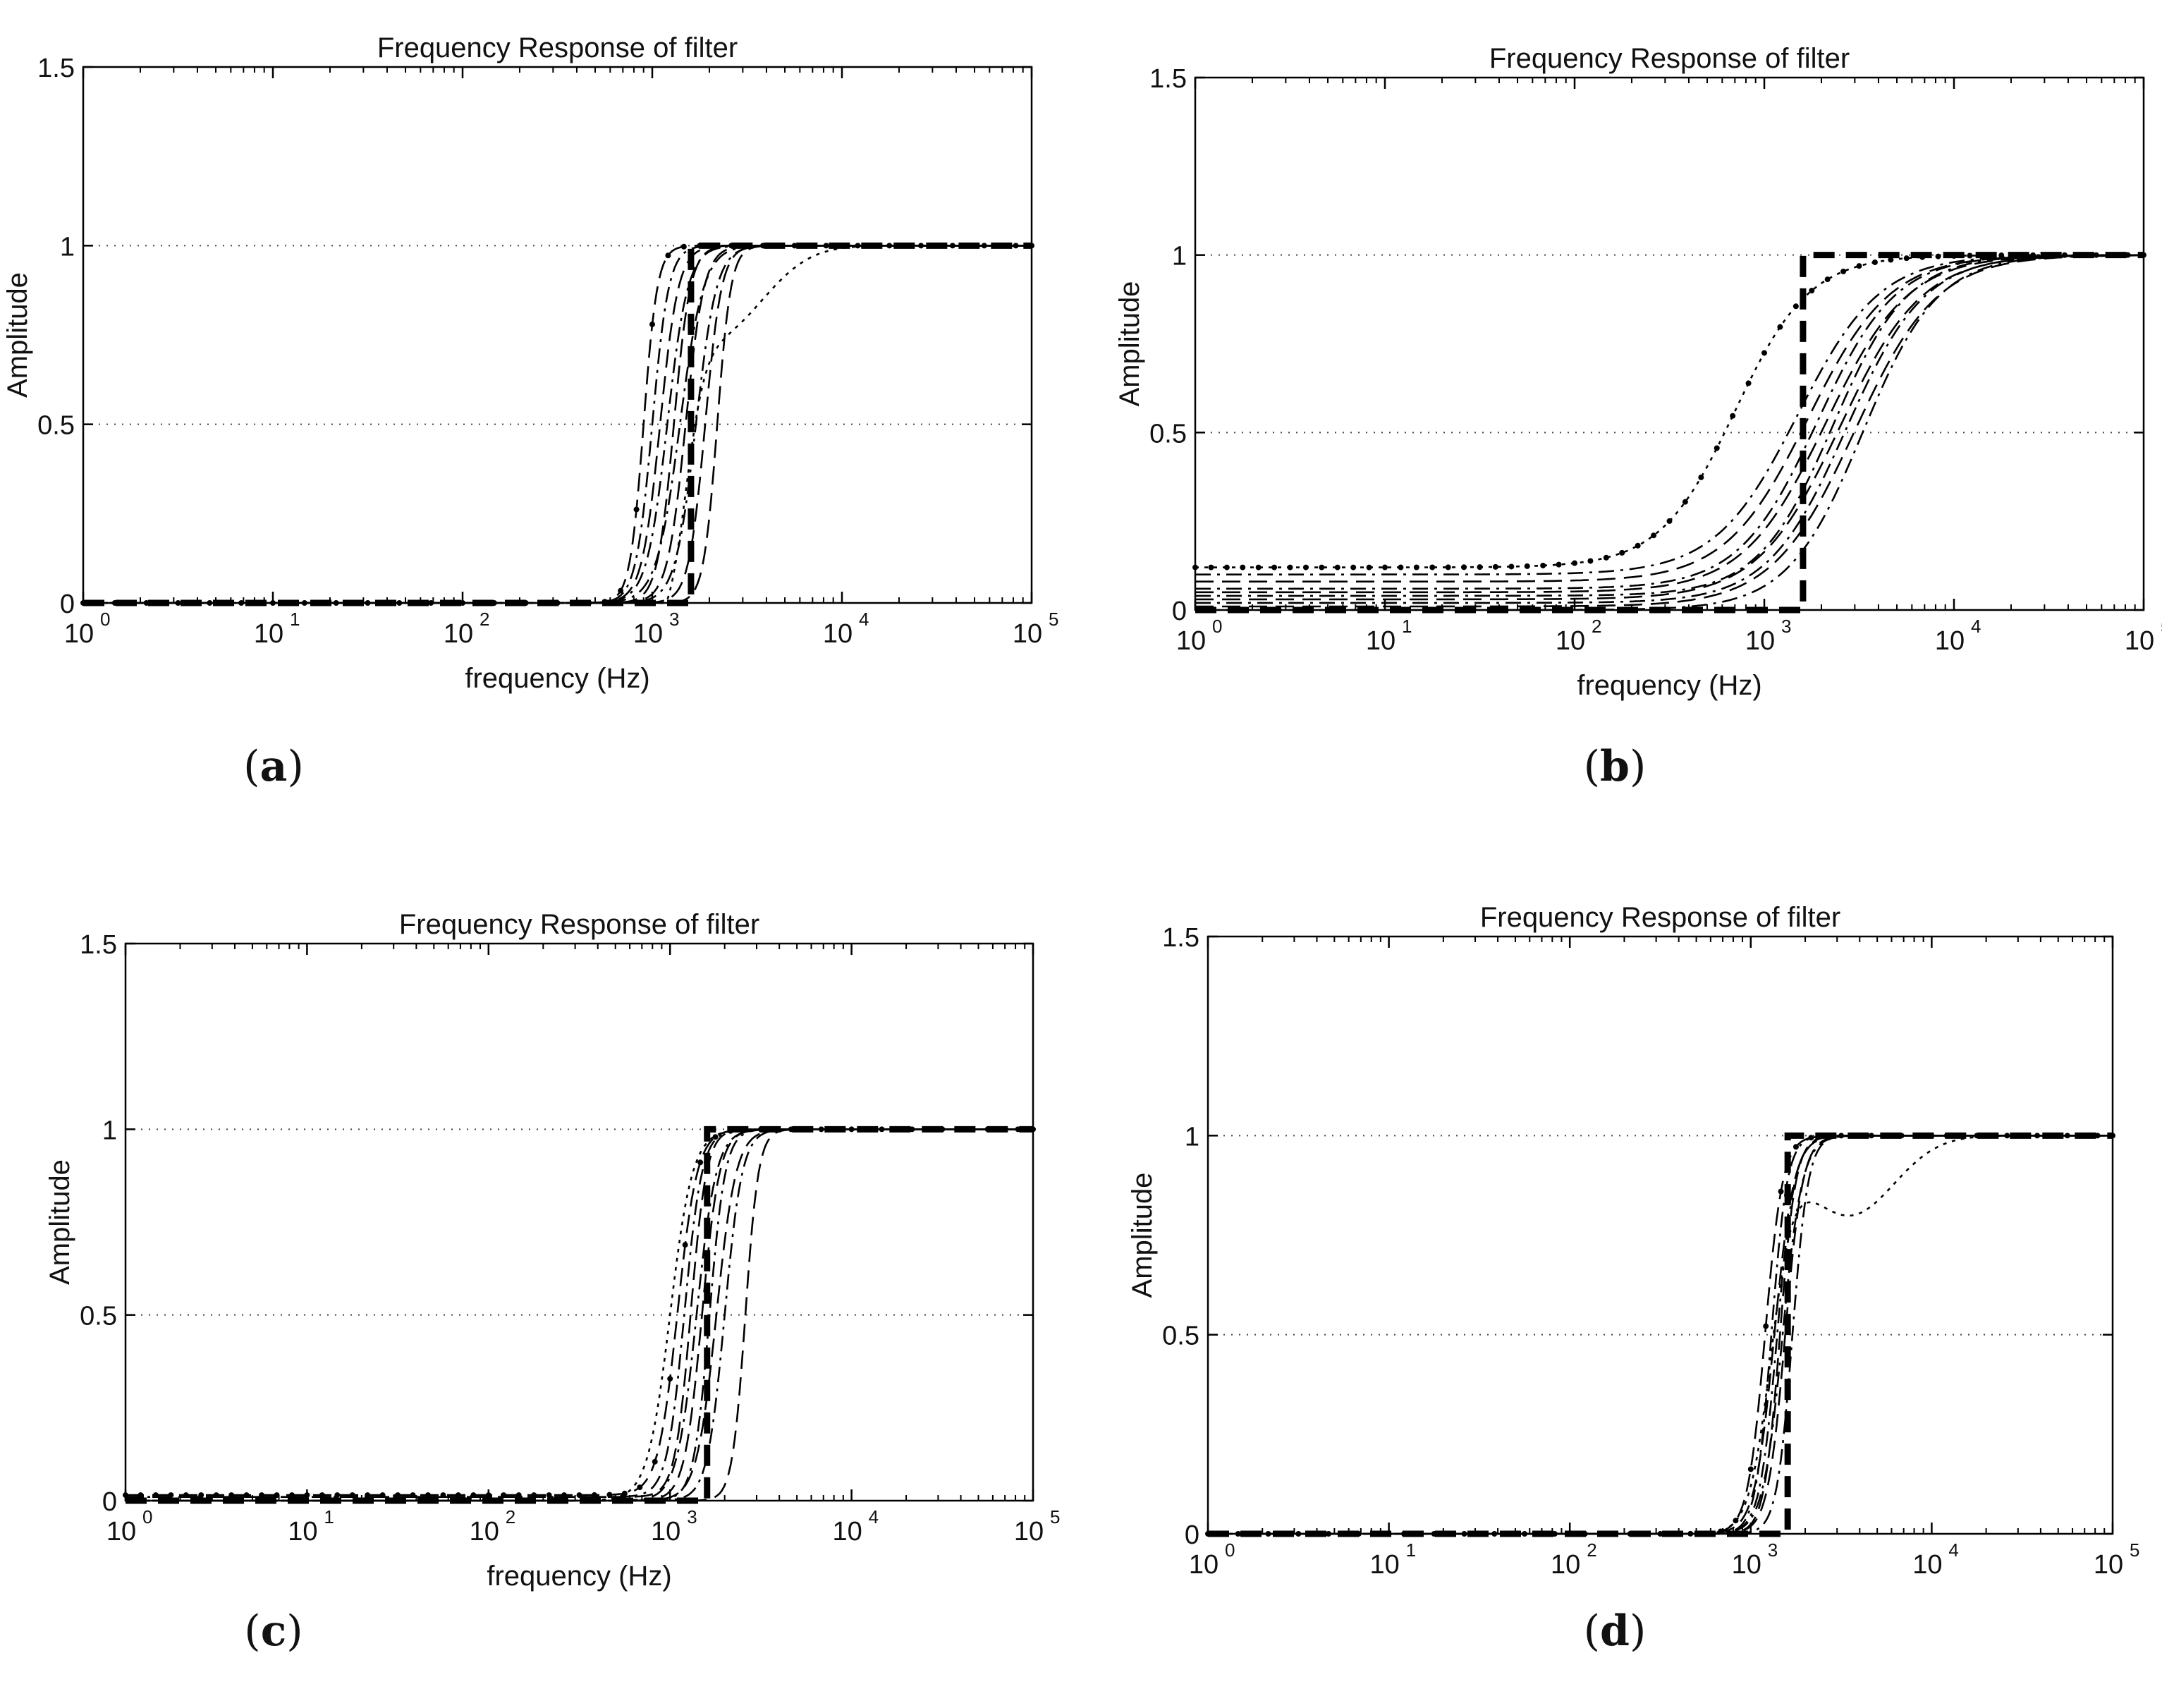 The height and width of the screenshot is (1708, 2162). I want to click on series-line-r8, so click(1669, 429).